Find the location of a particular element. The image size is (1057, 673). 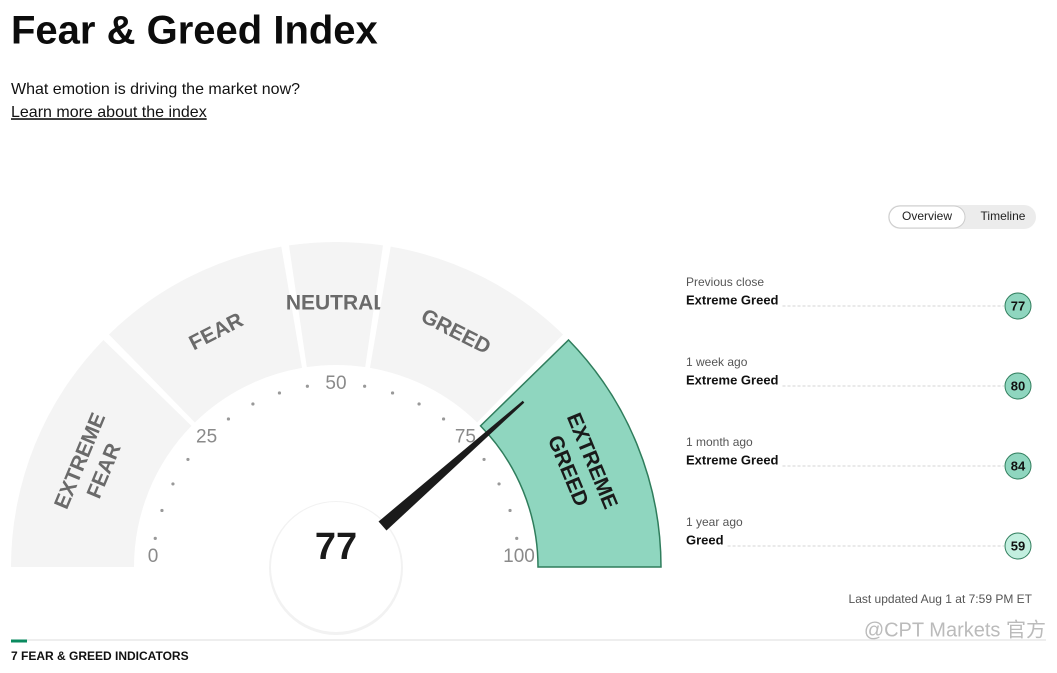

segment-label-line: NEUTRAL is located at coordinates (336, 303).